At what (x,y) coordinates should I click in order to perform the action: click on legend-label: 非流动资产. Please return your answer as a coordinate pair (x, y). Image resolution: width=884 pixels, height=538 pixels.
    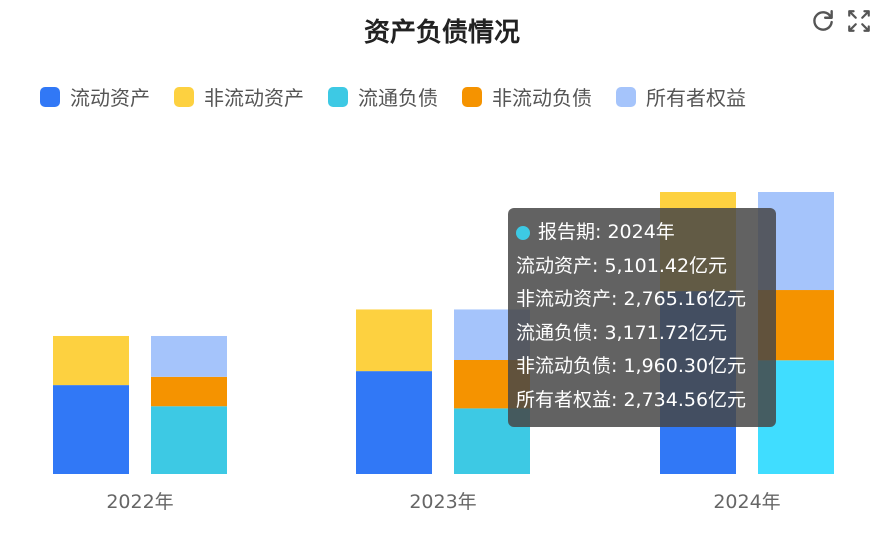
    Looking at the image, I should click on (254, 98).